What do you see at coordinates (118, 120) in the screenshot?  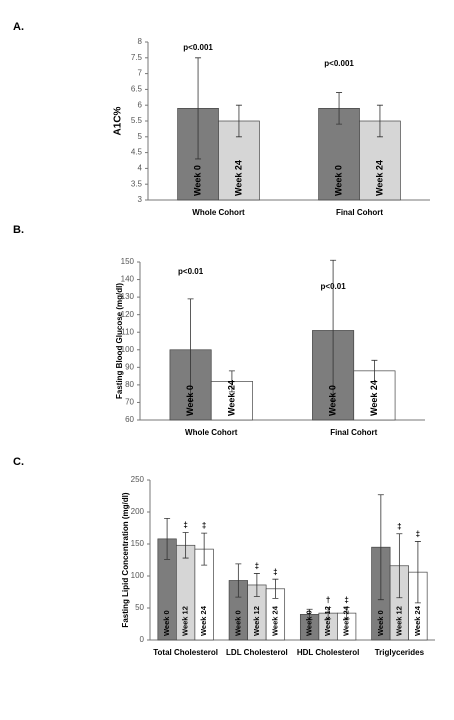 I see `y-axis-label: A1C%` at bounding box center [118, 120].